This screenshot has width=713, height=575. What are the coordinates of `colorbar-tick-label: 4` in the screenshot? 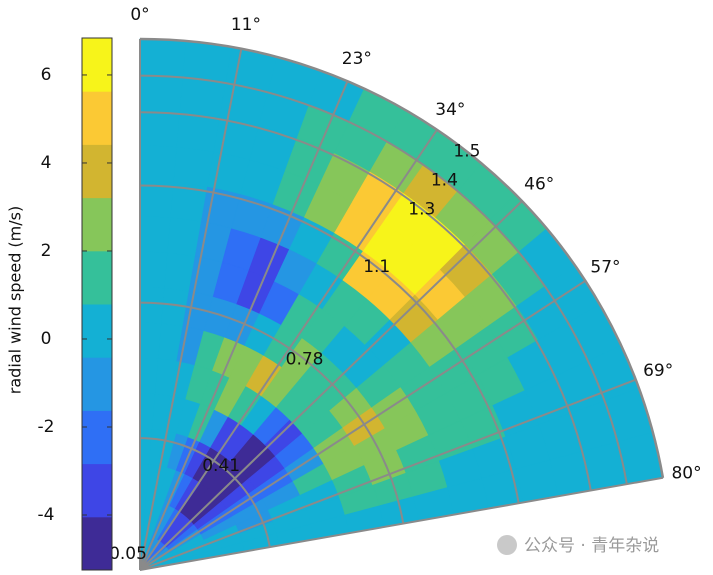 It's located at (46, 163).